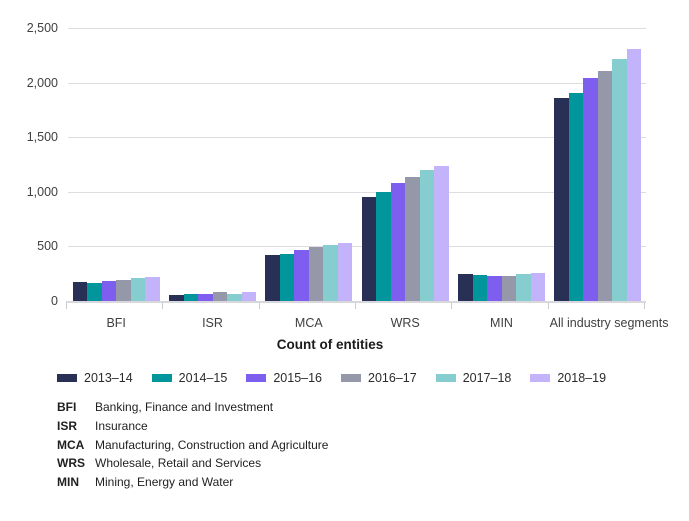 This screenshot has width=689, height=521. I want to click on bar-MIN-2013–14, so click(465, 287).